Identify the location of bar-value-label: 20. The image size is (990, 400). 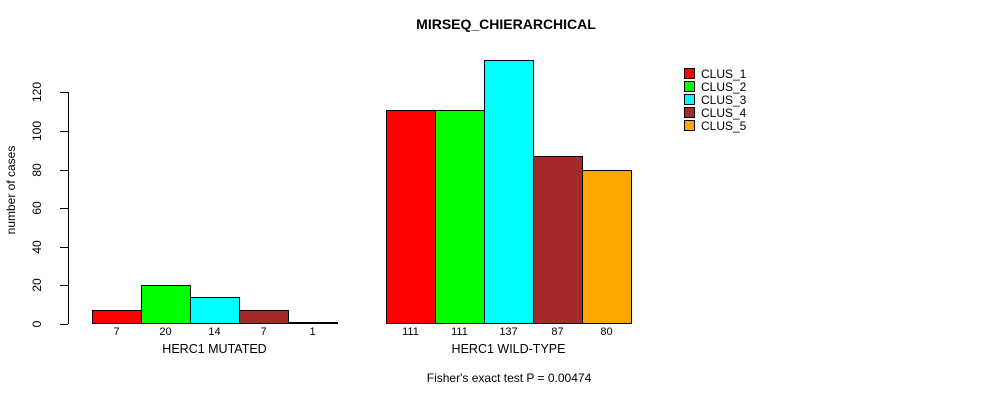
(165, 332).